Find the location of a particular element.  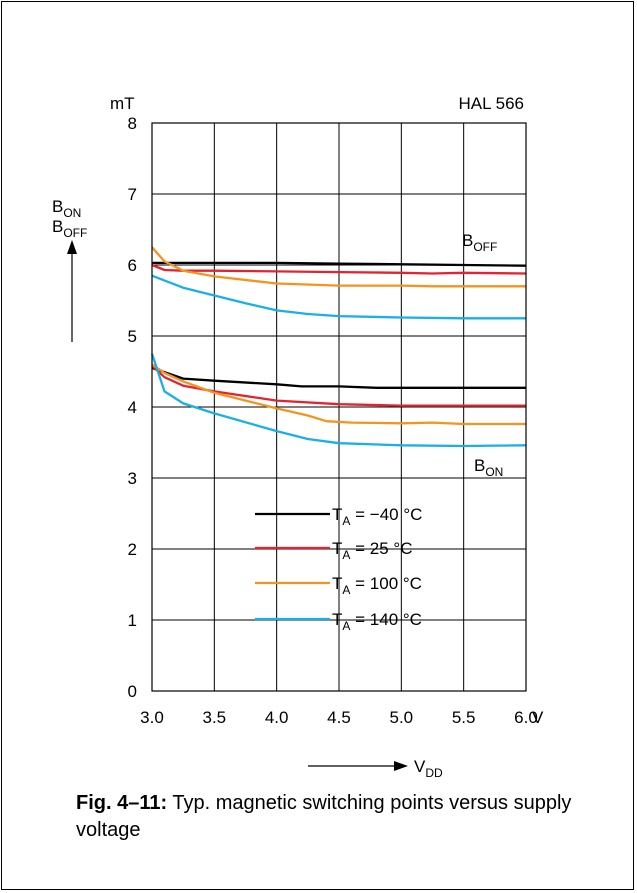

legend-label: TA = 100 °C is located at coordinates (377, 585).